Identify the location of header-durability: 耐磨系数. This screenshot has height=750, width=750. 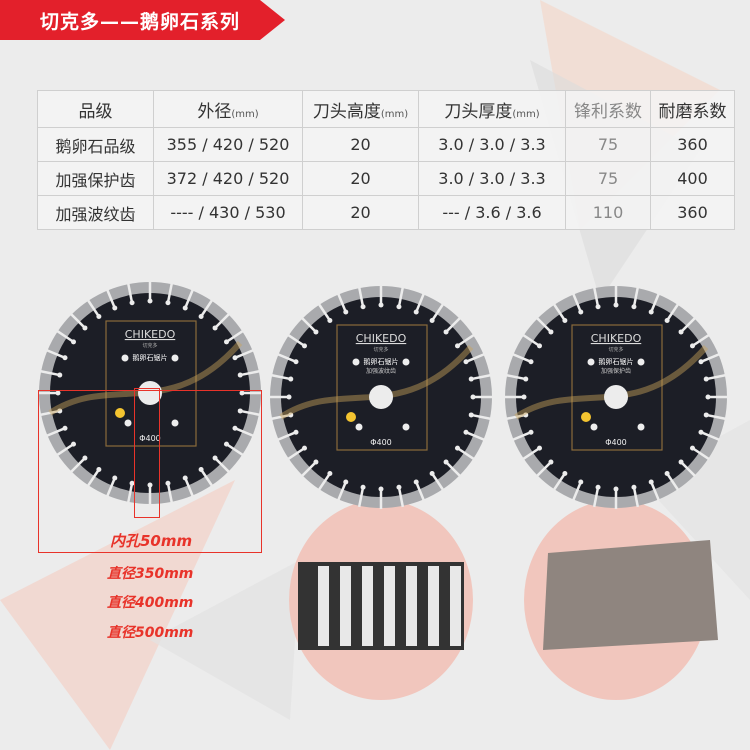
(692, 109).